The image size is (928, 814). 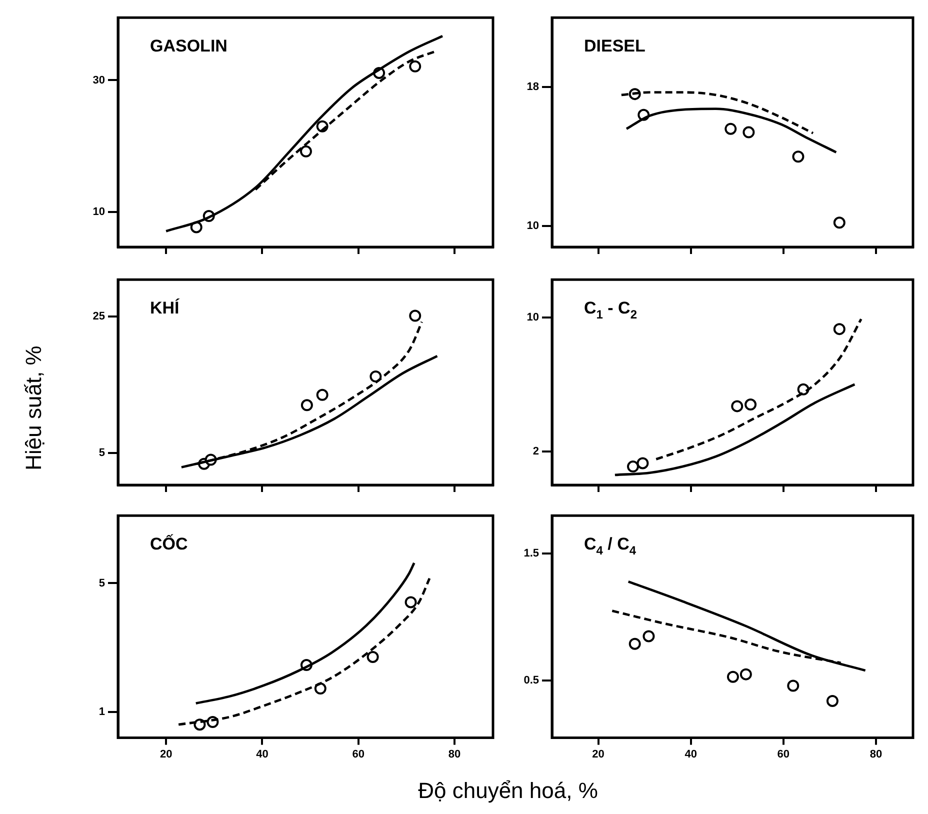 I want to click on y-tick-label: 0.5, so click(x=531, y=680).